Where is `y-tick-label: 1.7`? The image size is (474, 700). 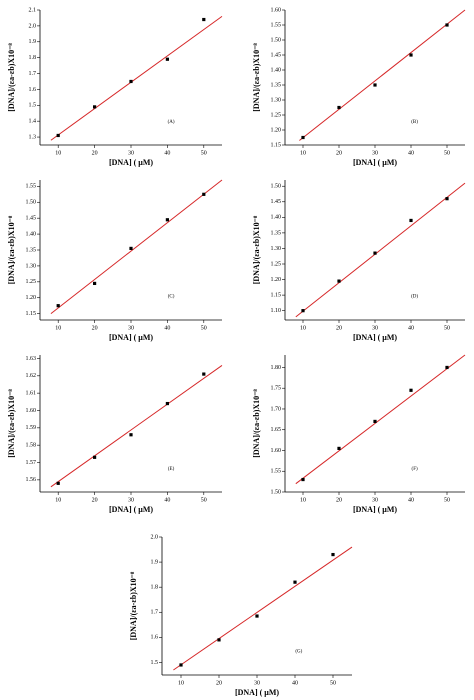 y-tick-label: 1.7 is located at coordinates (33, 74).